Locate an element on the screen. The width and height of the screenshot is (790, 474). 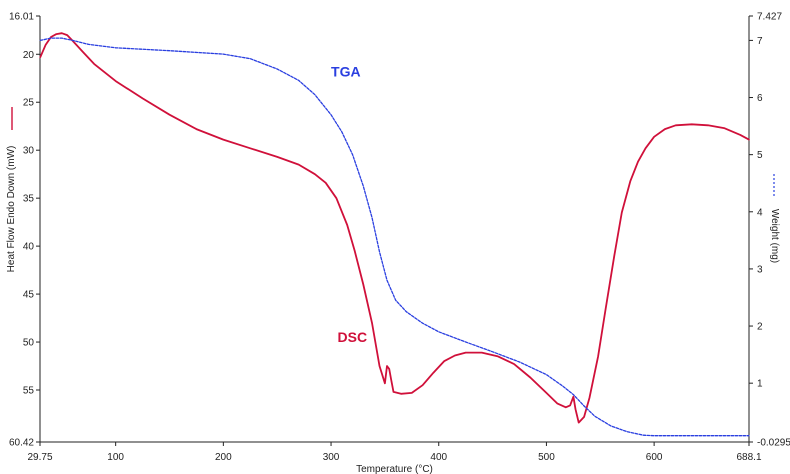
y-right-tick-label: 4 is located at coordinates (760, 212).